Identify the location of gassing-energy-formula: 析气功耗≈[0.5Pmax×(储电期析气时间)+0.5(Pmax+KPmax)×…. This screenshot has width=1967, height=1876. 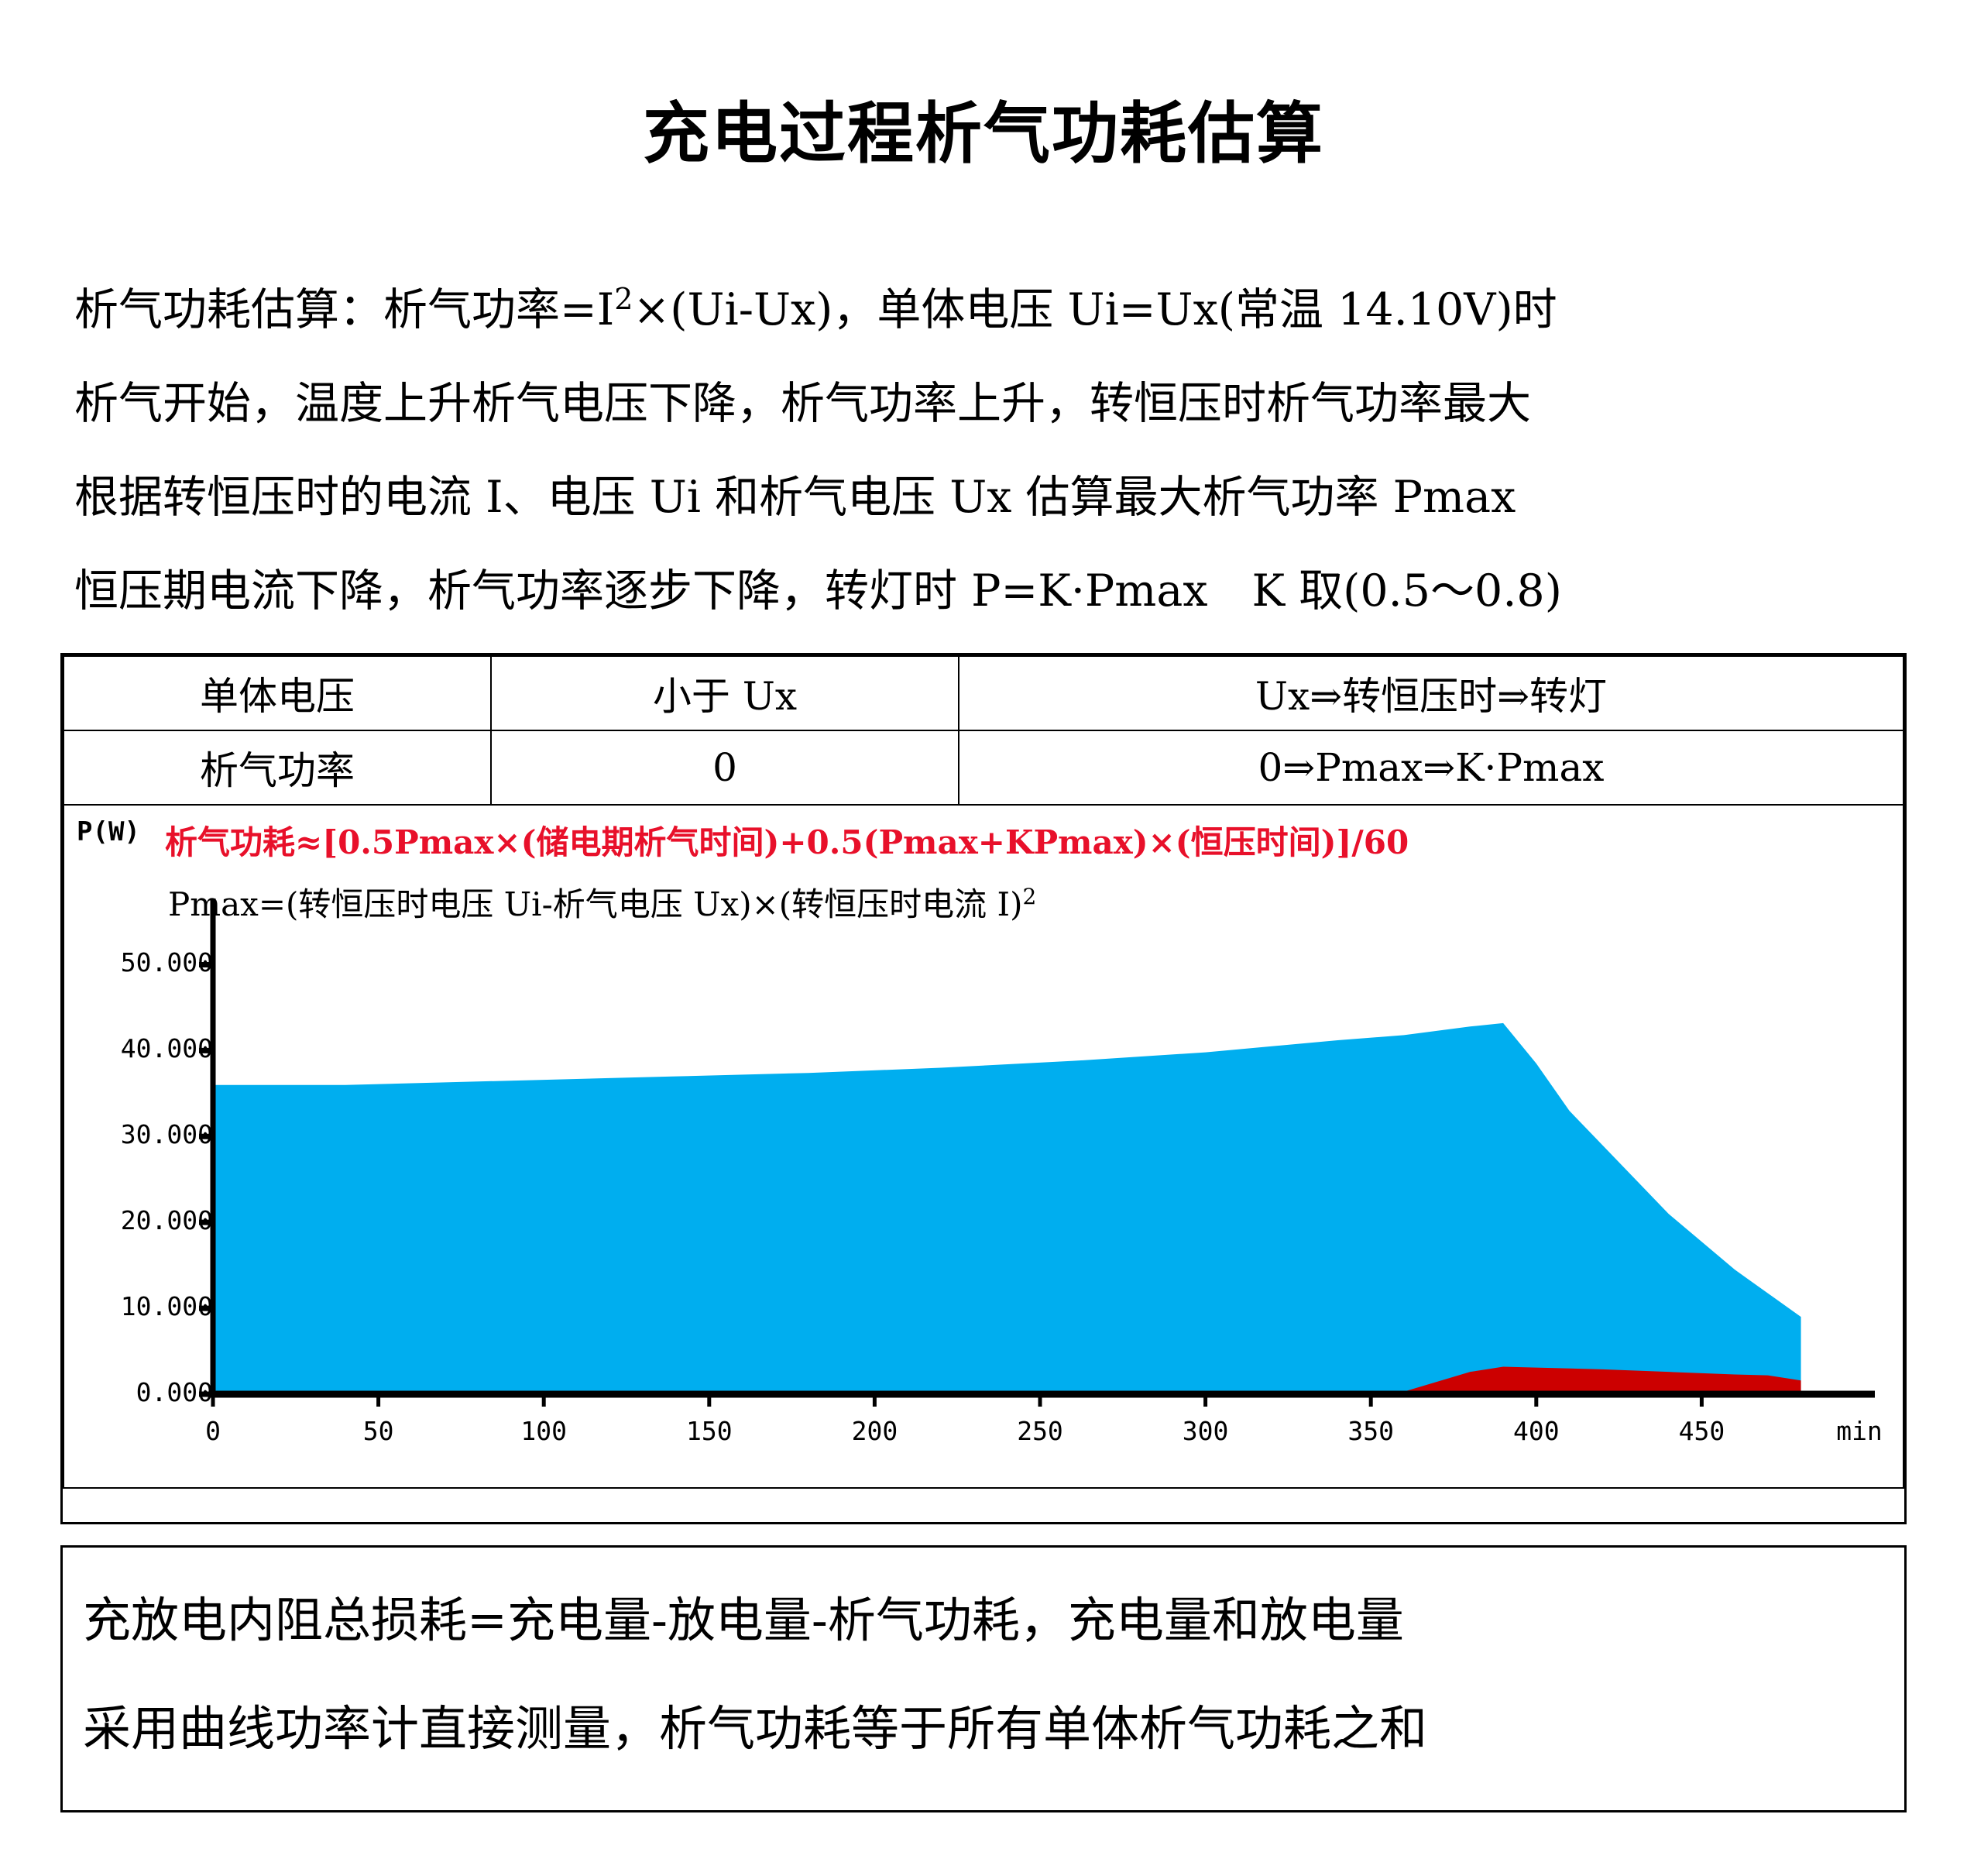
(787, 842).